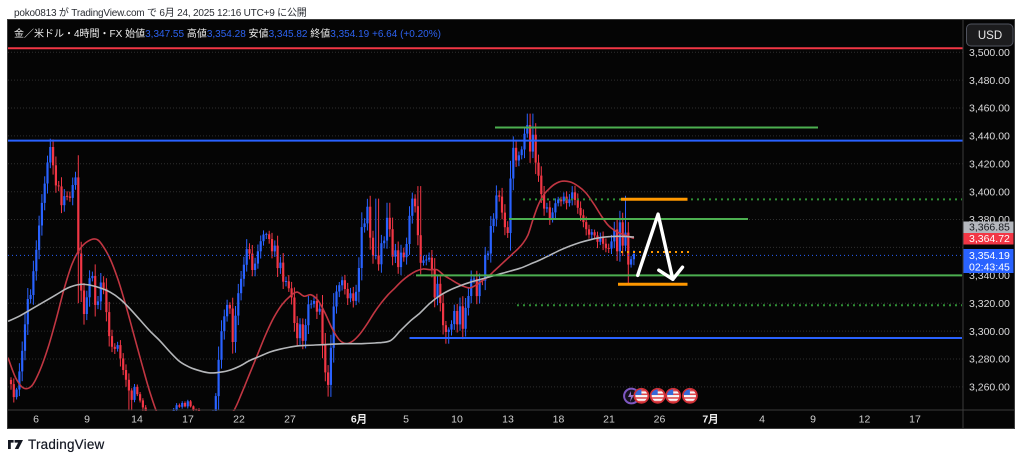 This screenshot has width=1024, height=457. What do you see at coordinates (990, 36) in the screenshot?
I see `svg-text: USD` at bounding box center [990, 36].